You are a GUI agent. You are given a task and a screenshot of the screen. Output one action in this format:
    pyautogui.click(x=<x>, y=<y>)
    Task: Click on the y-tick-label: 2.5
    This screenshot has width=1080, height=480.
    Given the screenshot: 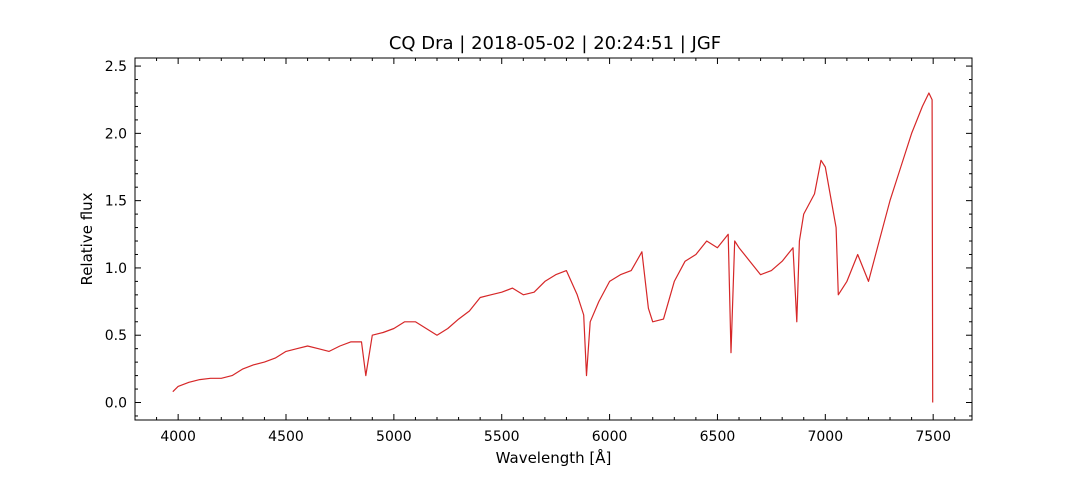 What is the action you would take?
    pyautogui.click(x=116, y=67)
    